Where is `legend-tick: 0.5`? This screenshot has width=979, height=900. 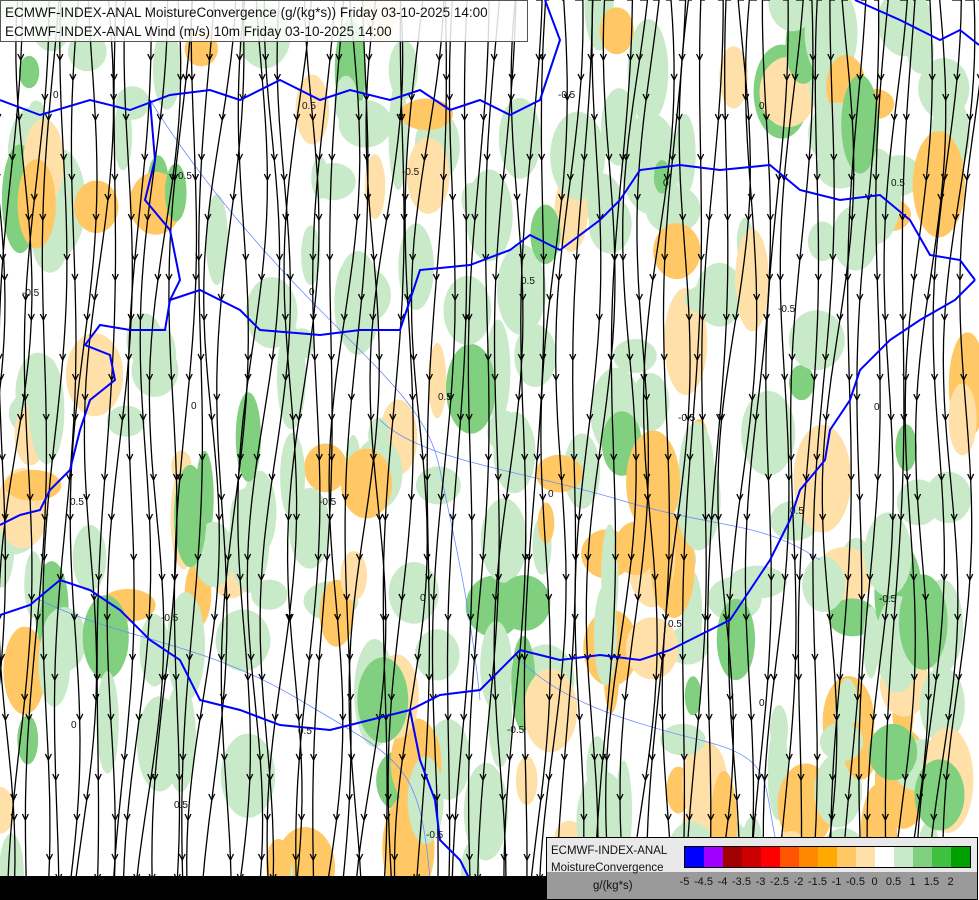 legend-tick: 0.5 is located at coordinates (893, 882).